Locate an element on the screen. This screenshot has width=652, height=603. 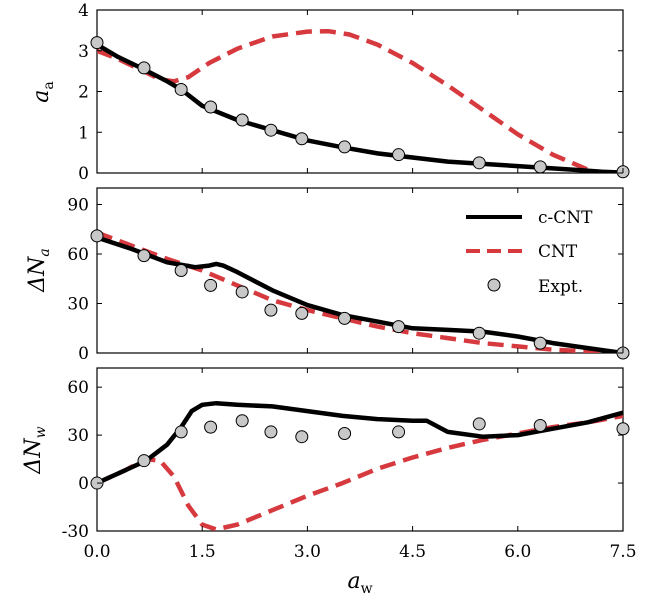
ytick-label-middle-2: 60 is located at coordinates (78, 255).